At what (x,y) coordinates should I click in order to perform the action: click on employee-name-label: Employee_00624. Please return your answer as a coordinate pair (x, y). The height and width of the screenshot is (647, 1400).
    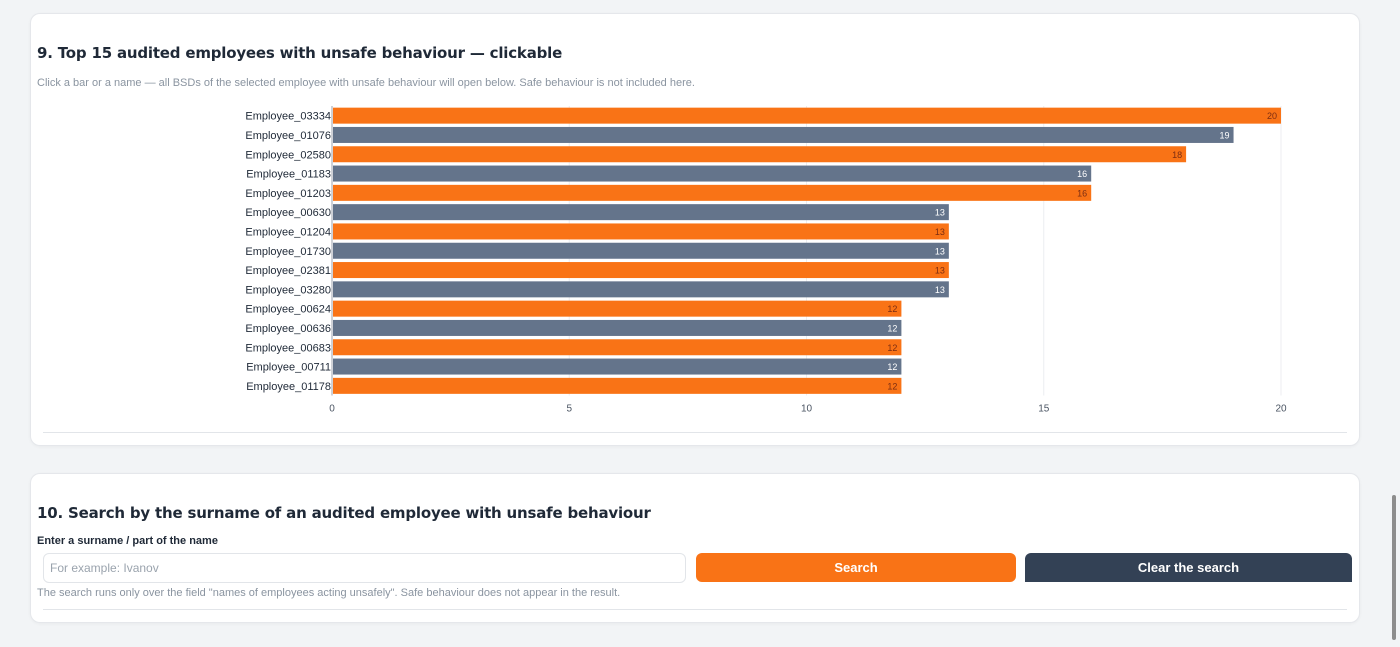
    Looking at the image, I should click on (288, 310).